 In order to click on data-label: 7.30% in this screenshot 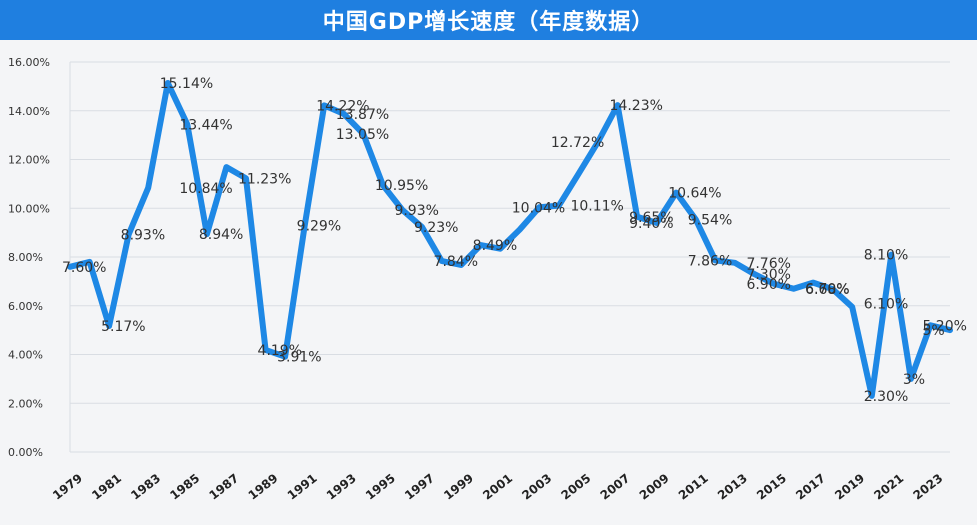, I will do `click(768, 275)`.